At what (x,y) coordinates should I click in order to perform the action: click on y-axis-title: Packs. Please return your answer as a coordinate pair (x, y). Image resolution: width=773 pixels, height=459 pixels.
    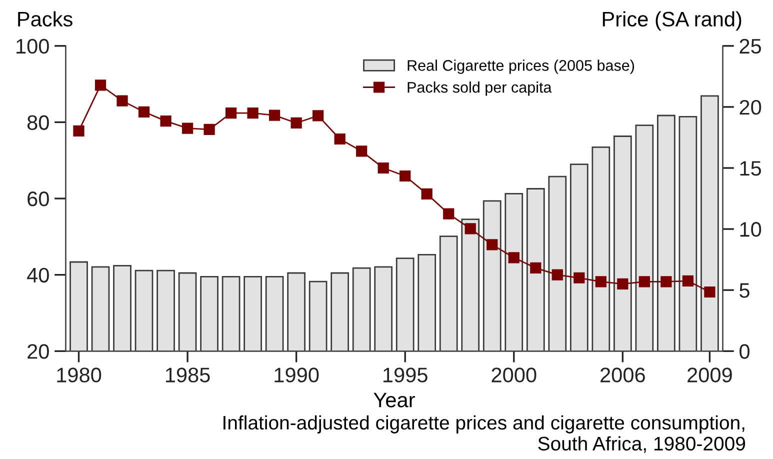
    Looking at the image, I should click on (45, 19).